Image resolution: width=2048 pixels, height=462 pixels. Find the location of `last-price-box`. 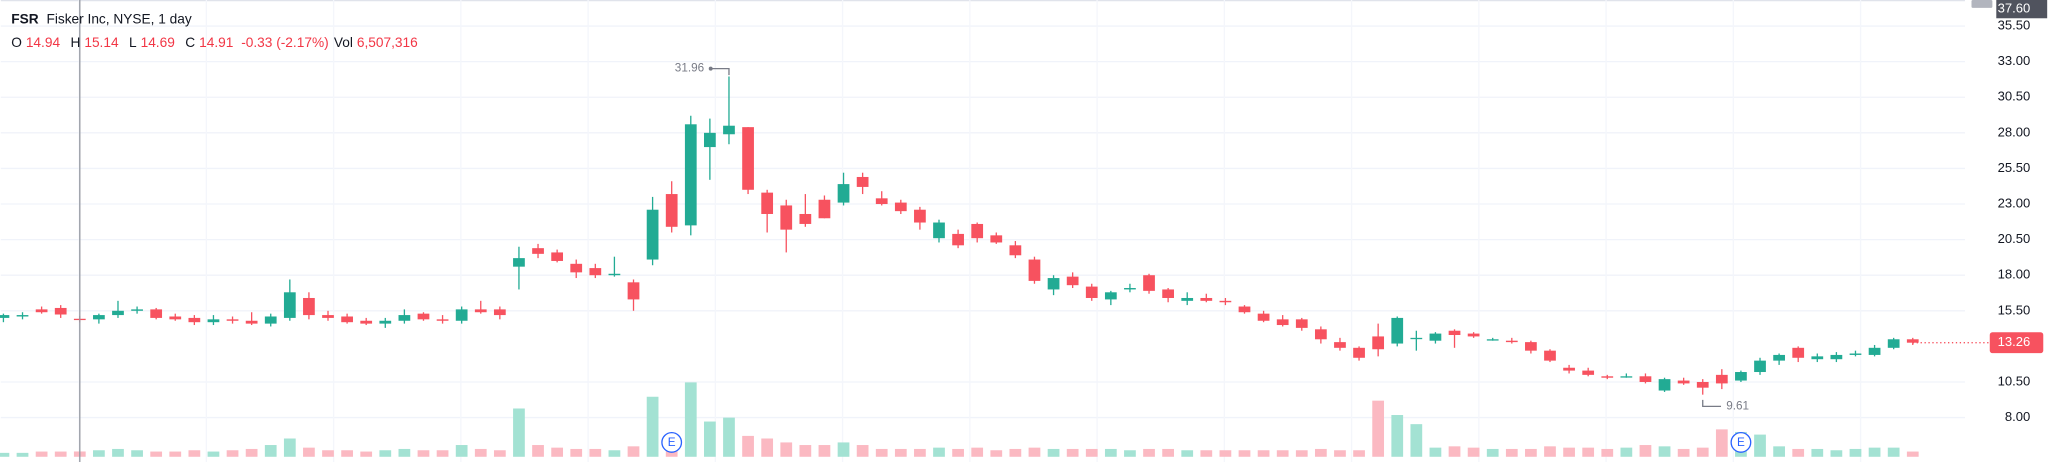

last-price-box is located at coordinates (2016, 343).